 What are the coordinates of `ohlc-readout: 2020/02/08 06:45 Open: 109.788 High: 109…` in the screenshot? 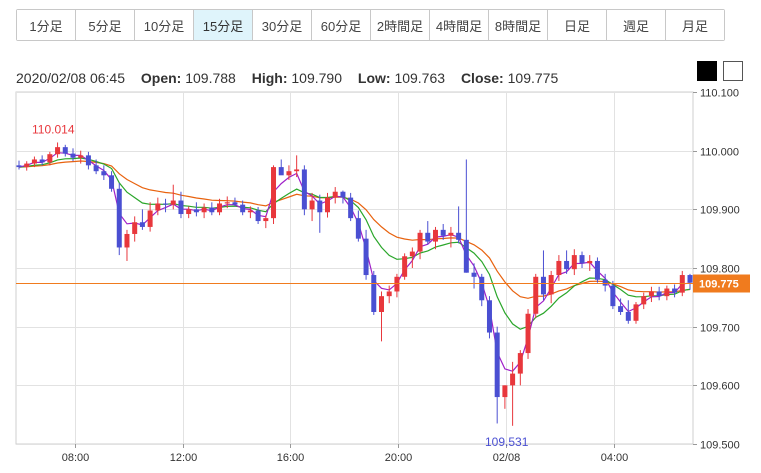 It's located at (287, 78).